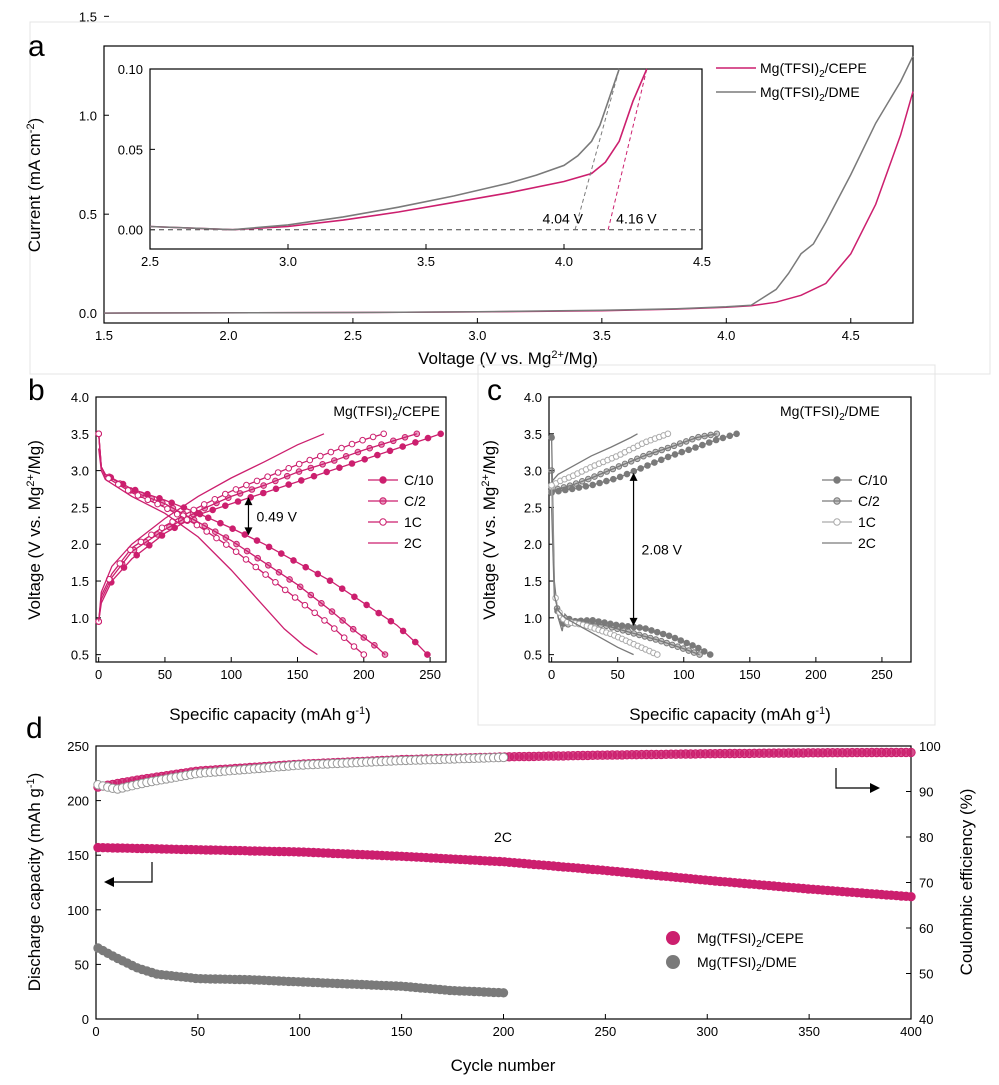  I want to click on plot-b-x-tick-label: 100, so click(231, 674).